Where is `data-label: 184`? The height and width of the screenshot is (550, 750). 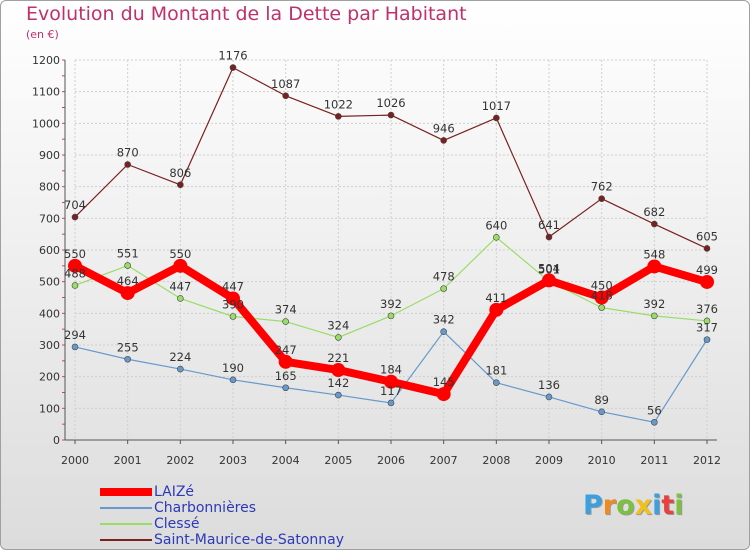 data-label: 184 is located at coordinates (391, 370).